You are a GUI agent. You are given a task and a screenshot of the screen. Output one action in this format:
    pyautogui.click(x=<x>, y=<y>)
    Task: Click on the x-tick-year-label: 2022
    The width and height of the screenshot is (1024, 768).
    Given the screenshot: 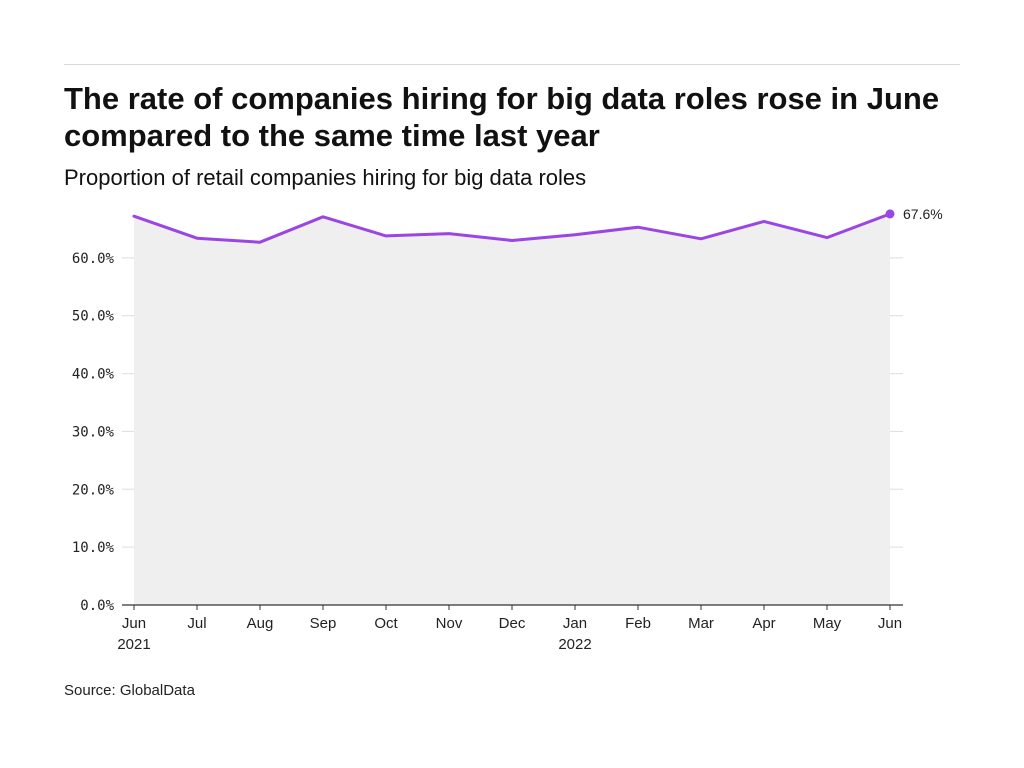 What is the action you would take?
    pyautogui.click(x=574, y=644)
    